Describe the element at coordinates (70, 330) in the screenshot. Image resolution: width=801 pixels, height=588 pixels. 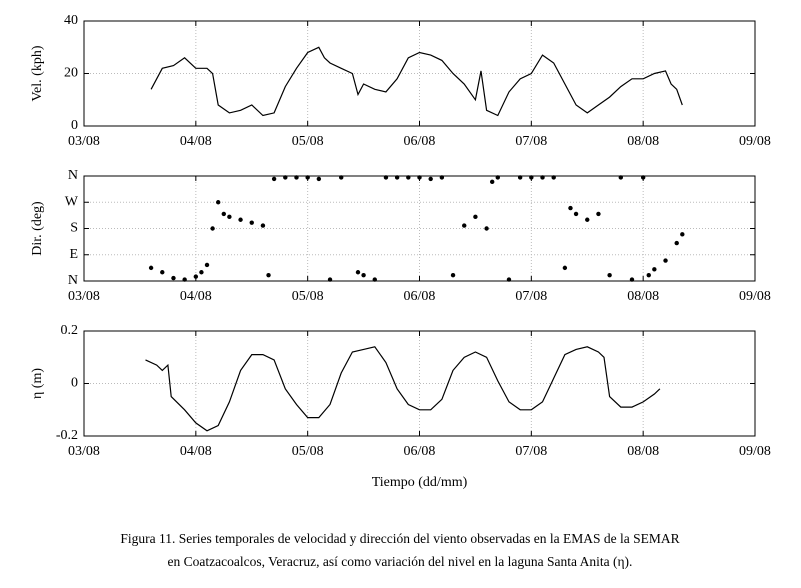
I see `y-tick-label: 0.2` at that location.